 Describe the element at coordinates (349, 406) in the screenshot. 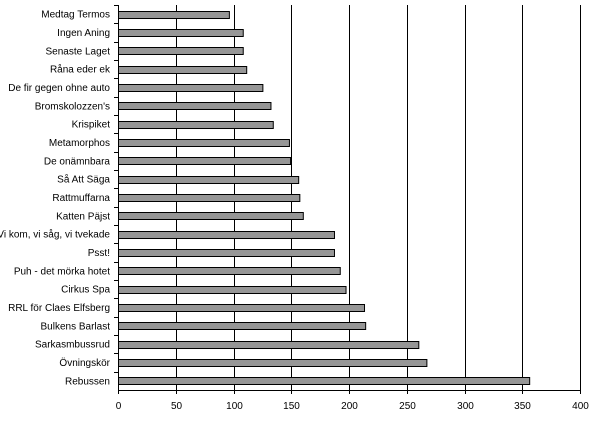

I see `x-tick-label: 200` at that location.